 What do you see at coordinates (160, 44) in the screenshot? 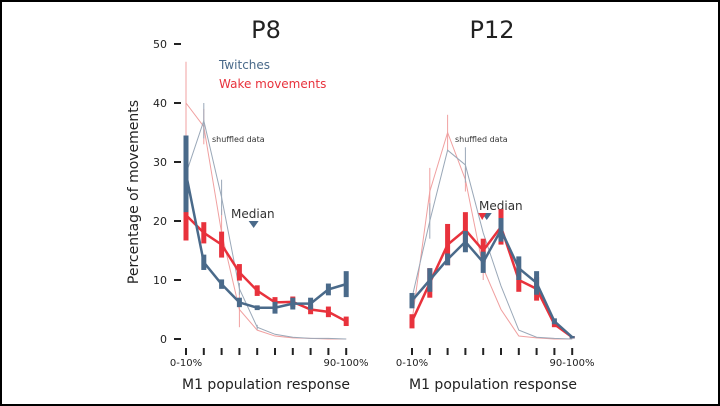
I see `y-tick-label: 50` at bounding box center [160, 44].